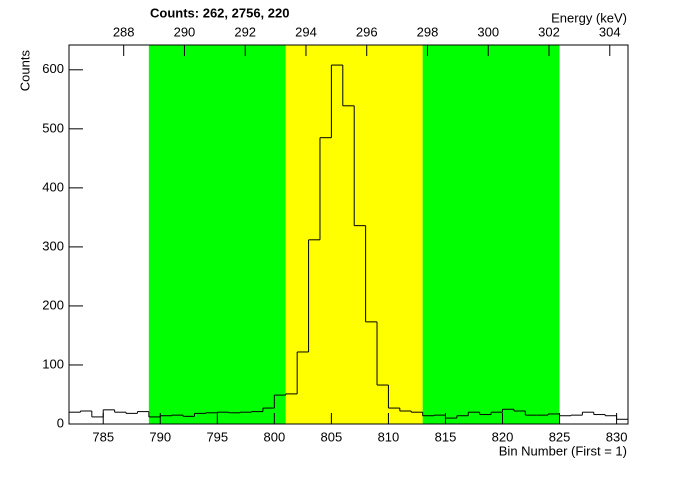 Image resolution: width=696 pixels, height=477 pixels. What do you see at coordinates (53, 245) in the screenshot?
I see `y-tick-label: 300` at bounding box center [53, 245].